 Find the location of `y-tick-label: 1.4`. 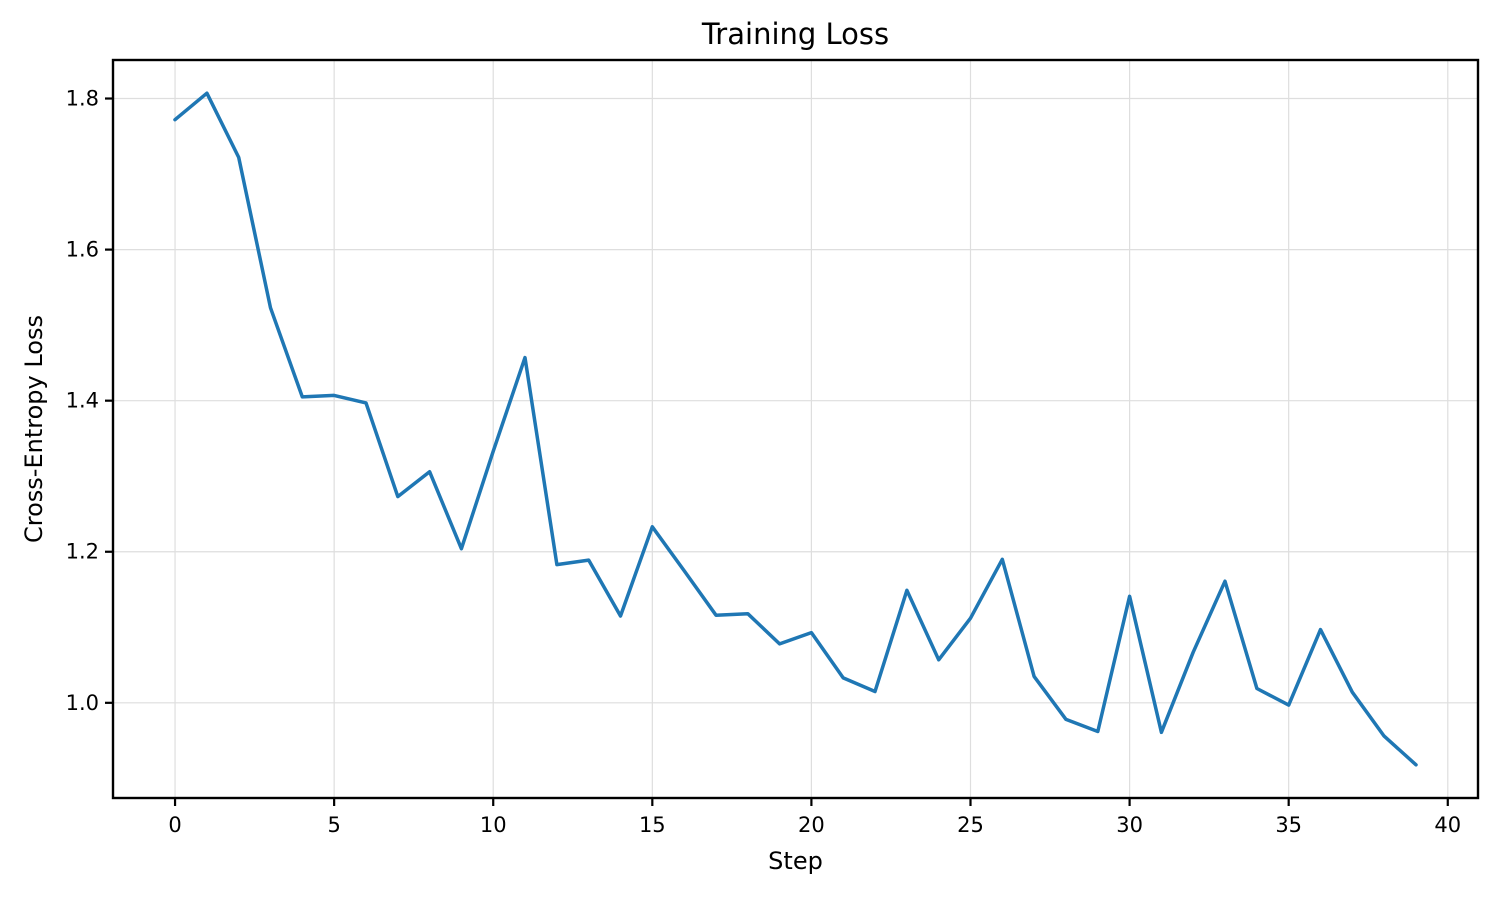

y-tick-label: 1.4 is located at coordinates (82, 401).